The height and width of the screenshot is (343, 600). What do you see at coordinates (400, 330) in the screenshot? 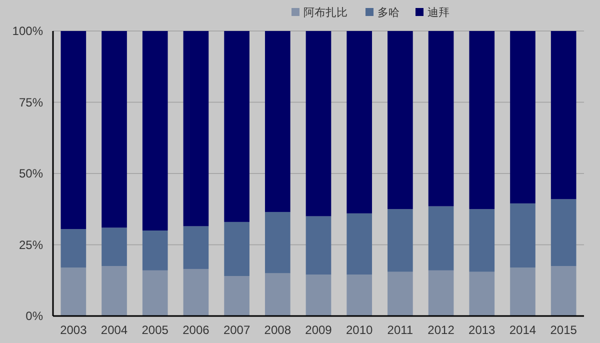
I see `xtick: 2011` at bounding box center [400, 330].